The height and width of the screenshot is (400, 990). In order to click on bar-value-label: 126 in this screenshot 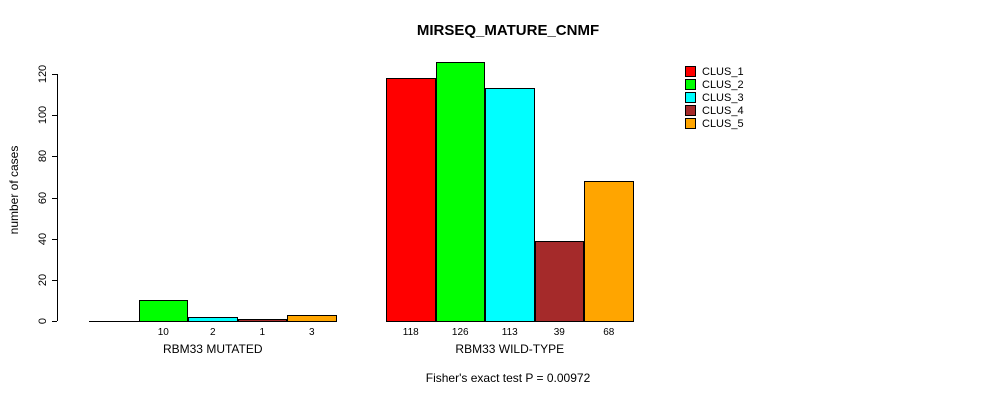, I will do `click(460, 332)`.